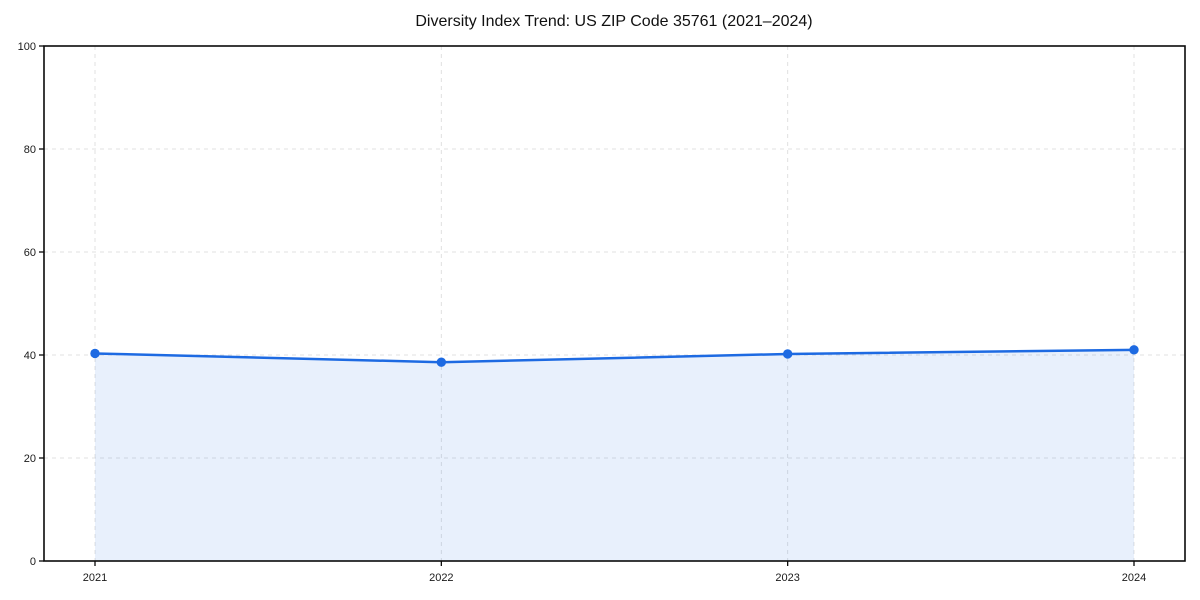  I want to click on x-tick-label: 2023, so click(787, 578).